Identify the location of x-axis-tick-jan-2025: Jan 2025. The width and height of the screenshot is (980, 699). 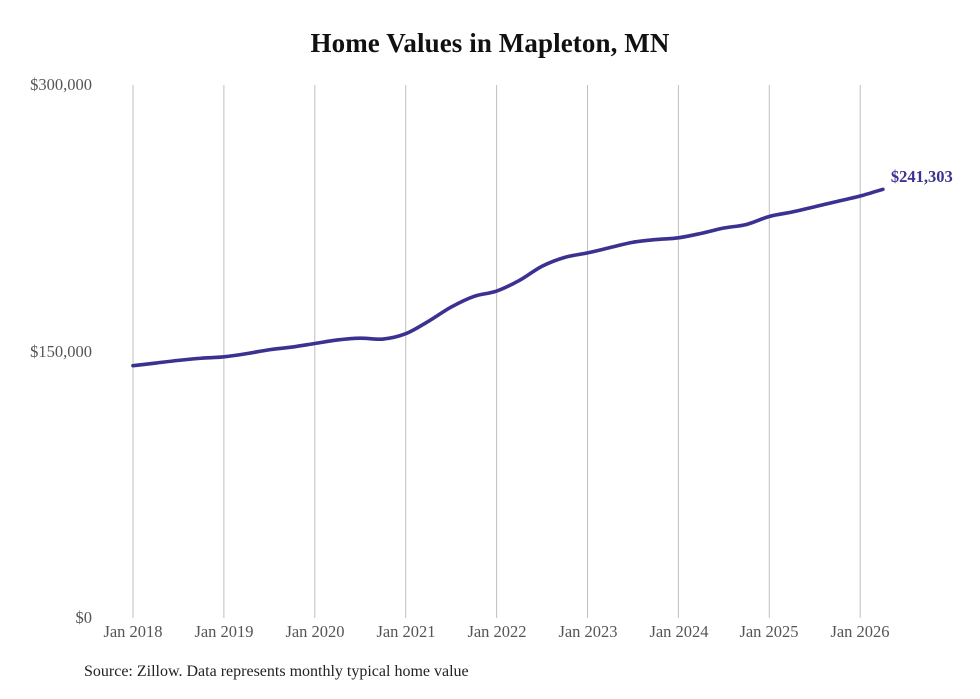
(769, 631).